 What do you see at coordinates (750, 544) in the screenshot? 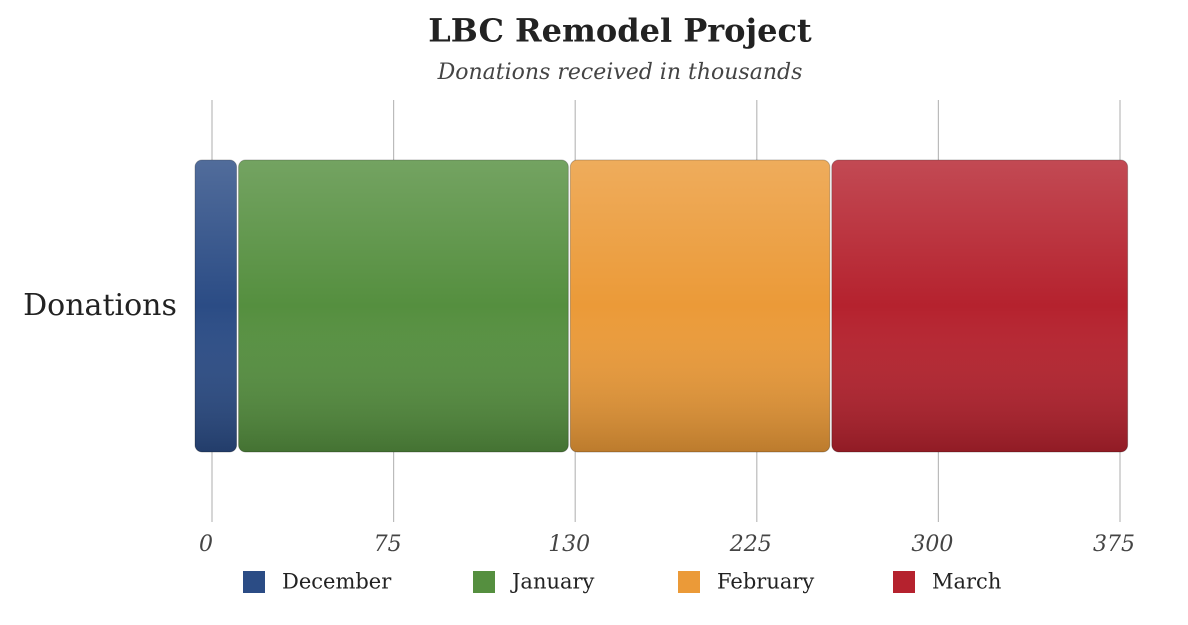
I see `x-tick-label: 225` at bounding box center [750, 544].